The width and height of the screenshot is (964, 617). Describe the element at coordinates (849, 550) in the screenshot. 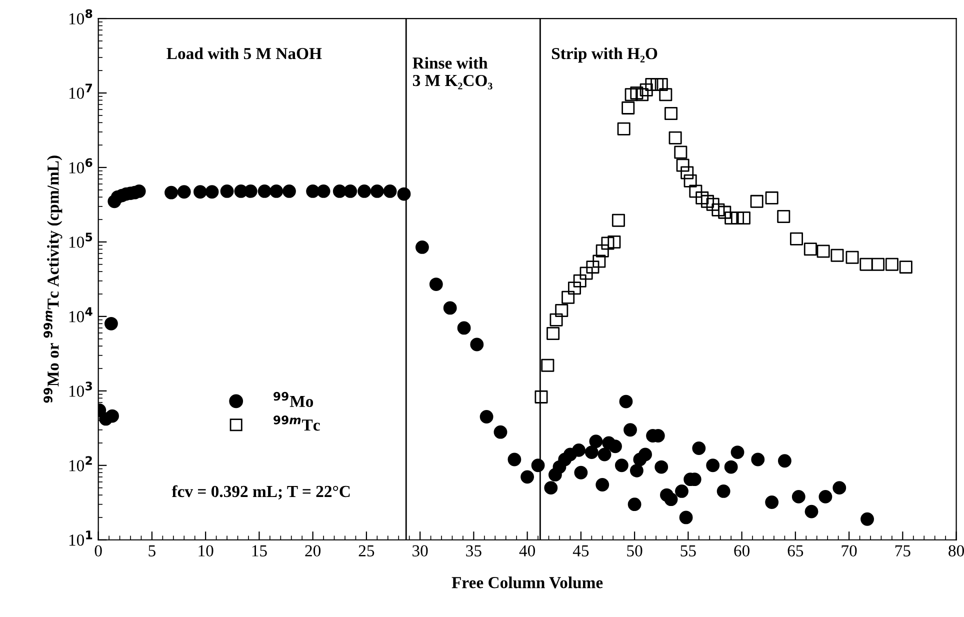

I see `x-tick-label: 70` at that location.